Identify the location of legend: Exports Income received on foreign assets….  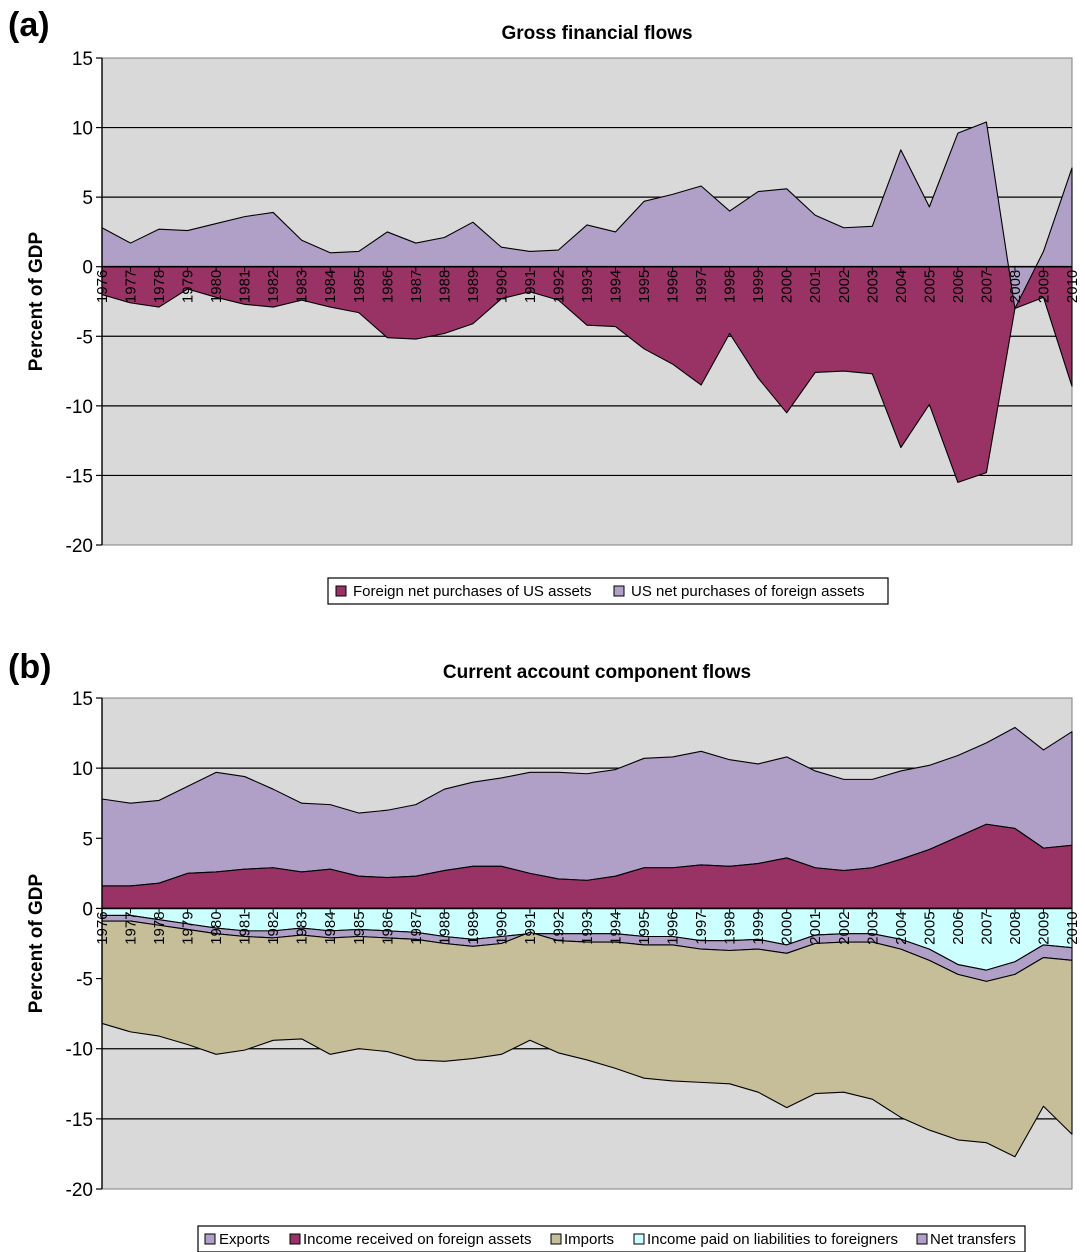
(611, 1238).